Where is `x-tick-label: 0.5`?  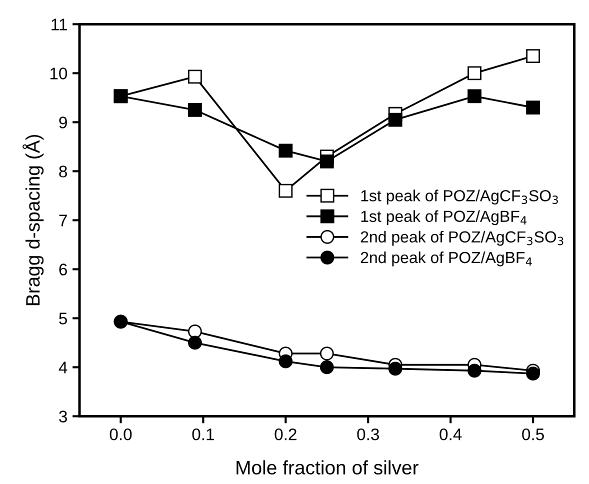 x-tick-label: 0.5 is located at coordinates (533, 434).